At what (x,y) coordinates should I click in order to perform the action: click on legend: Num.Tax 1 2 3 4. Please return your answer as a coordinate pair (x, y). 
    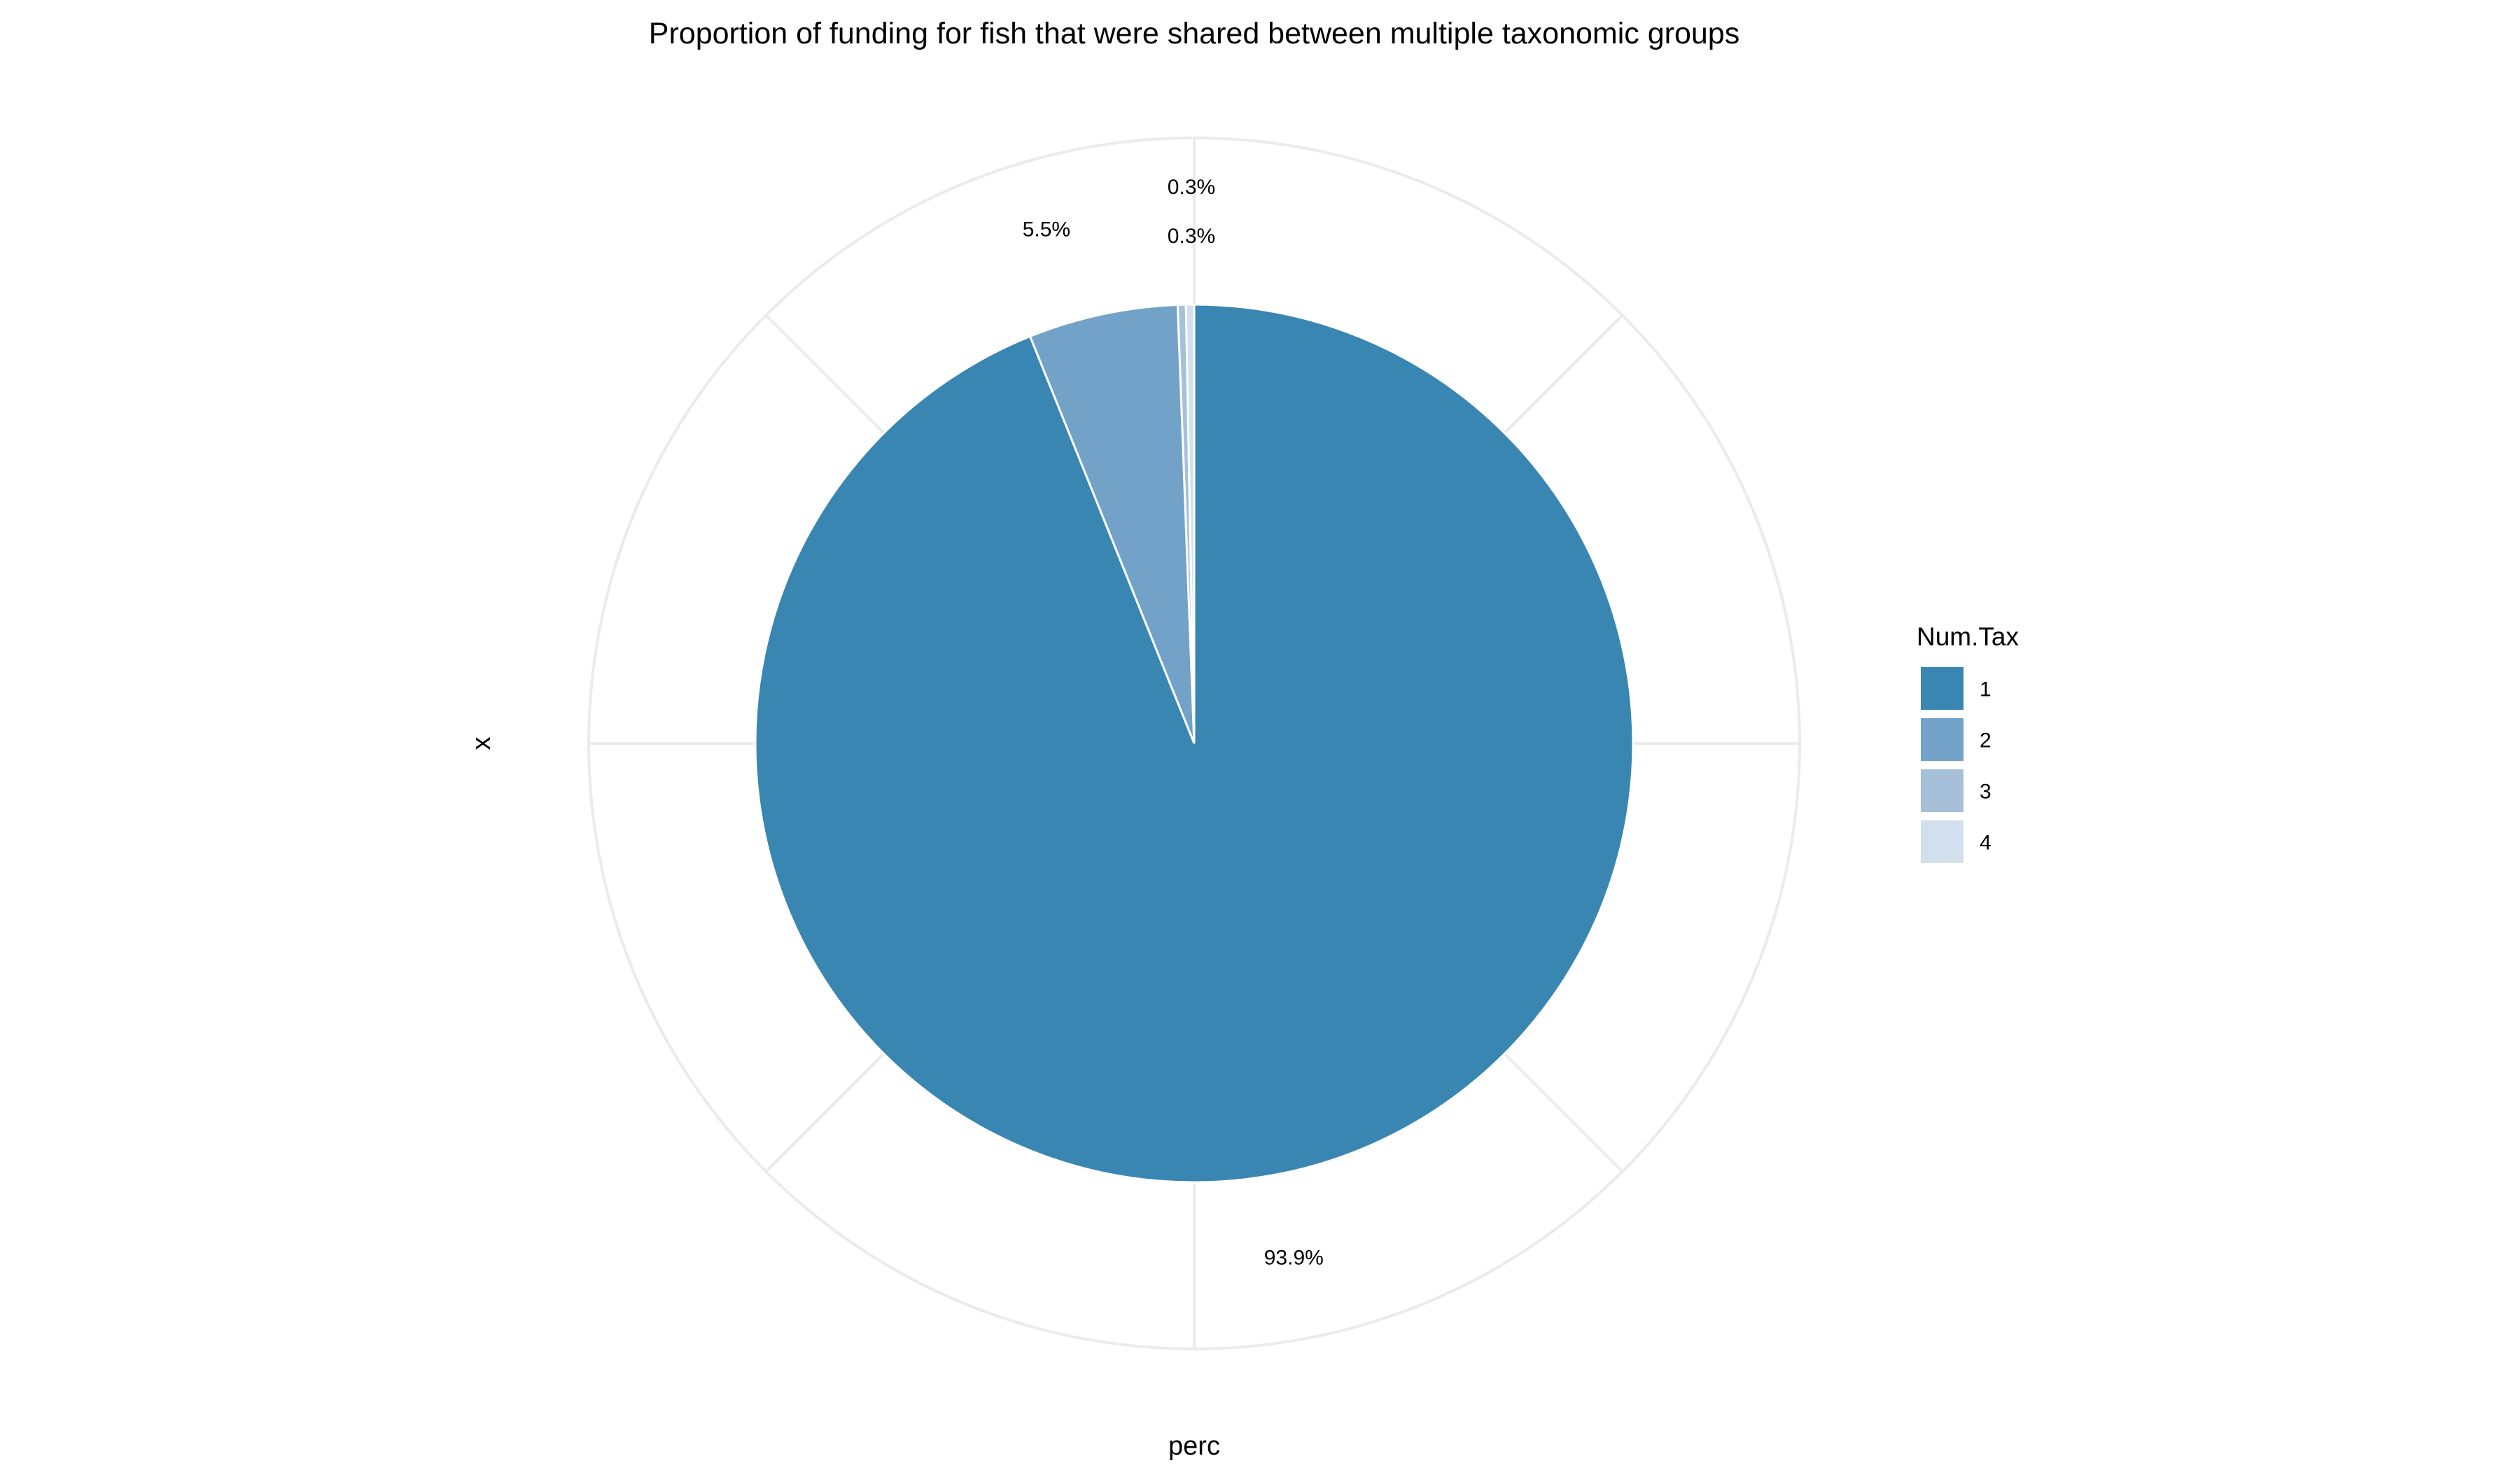
    Looking at the image, I should click on (1968, 742).